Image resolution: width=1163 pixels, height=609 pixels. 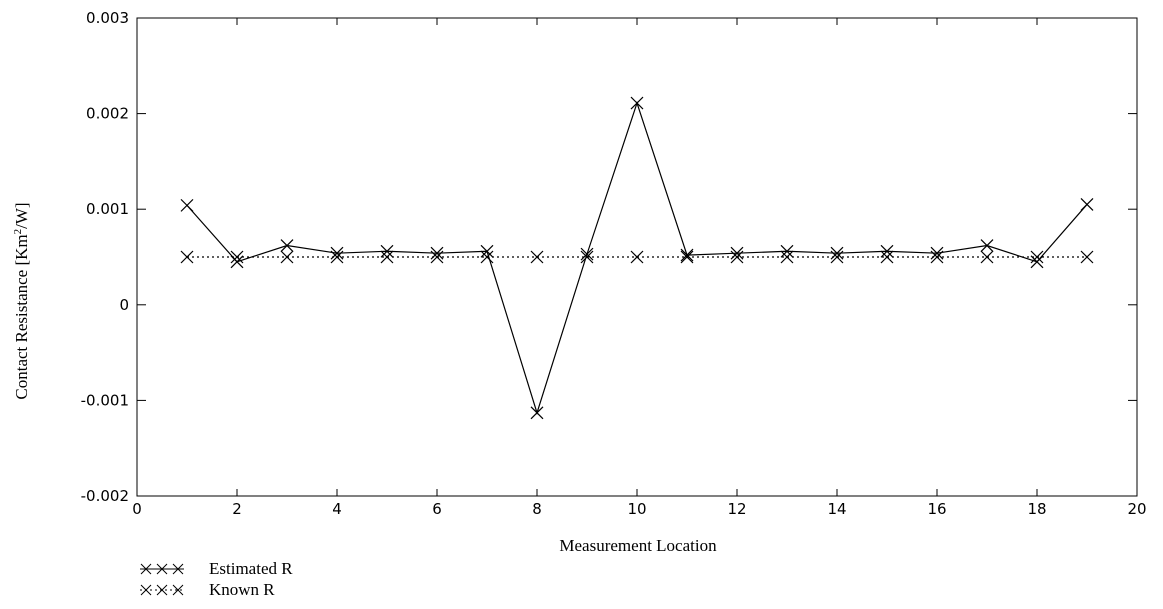 I want to click on x-tick-label: 20, so click(x=1136, y=509).